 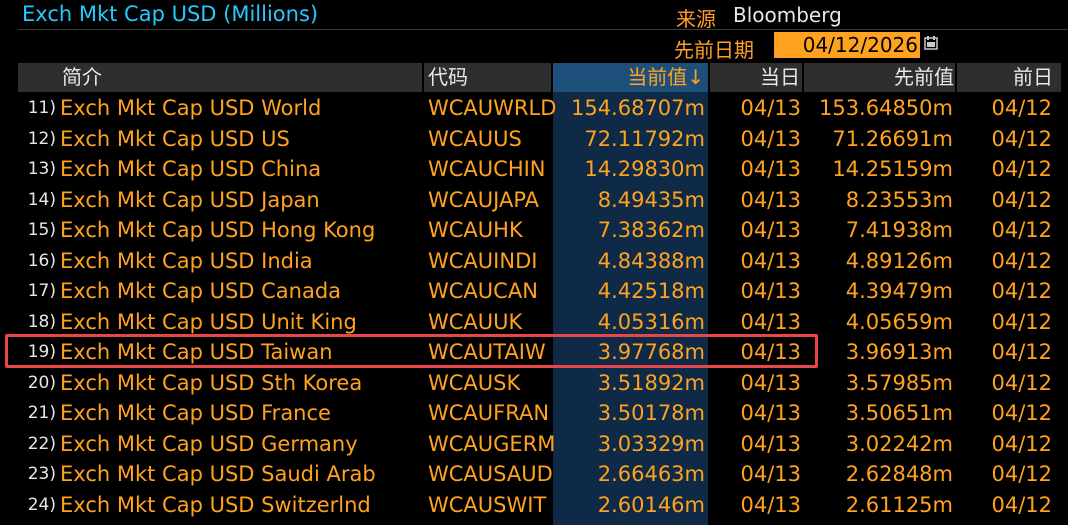 What do you see at coordinates (899, 199) in the screenshot?
I see `previous-value: 8.23553m` at bounding box center [899, 199].